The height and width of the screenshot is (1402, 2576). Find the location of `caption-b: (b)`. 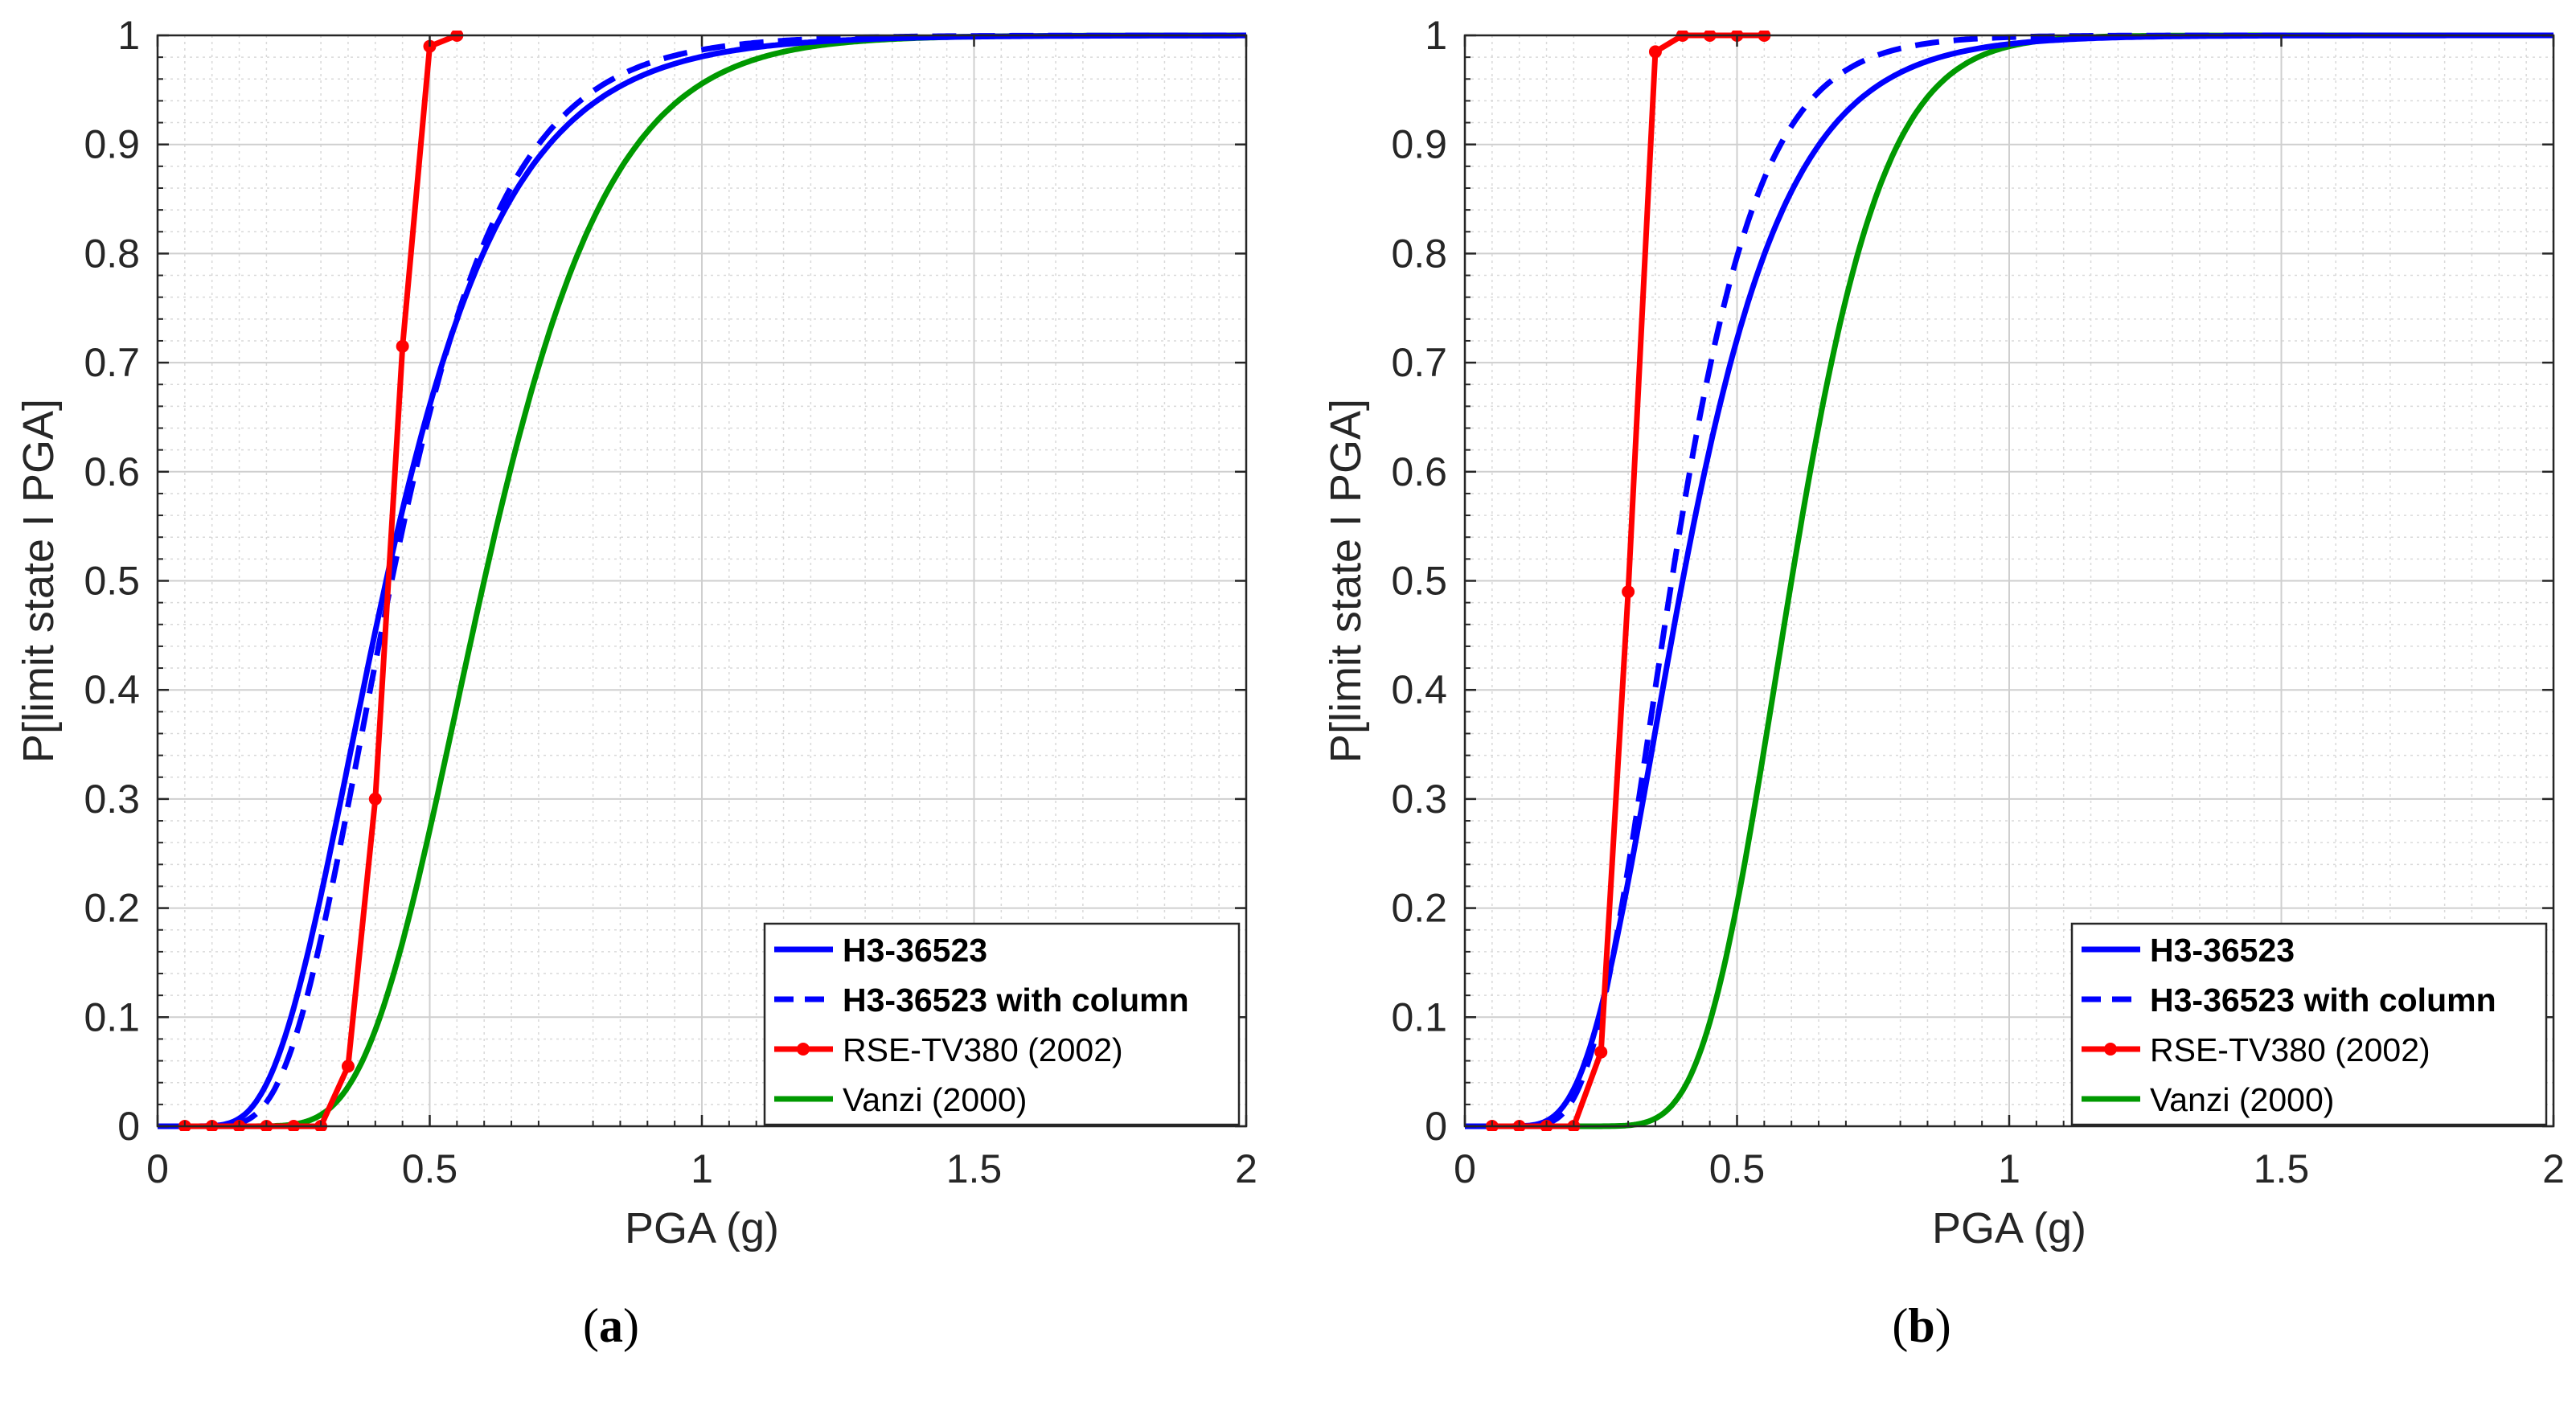

caption-b: (b) is located at coordinates (1921, 1325).